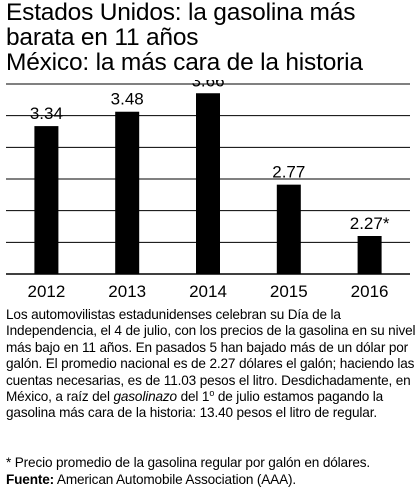  I want to click on bar-2015, so click(288, 229).